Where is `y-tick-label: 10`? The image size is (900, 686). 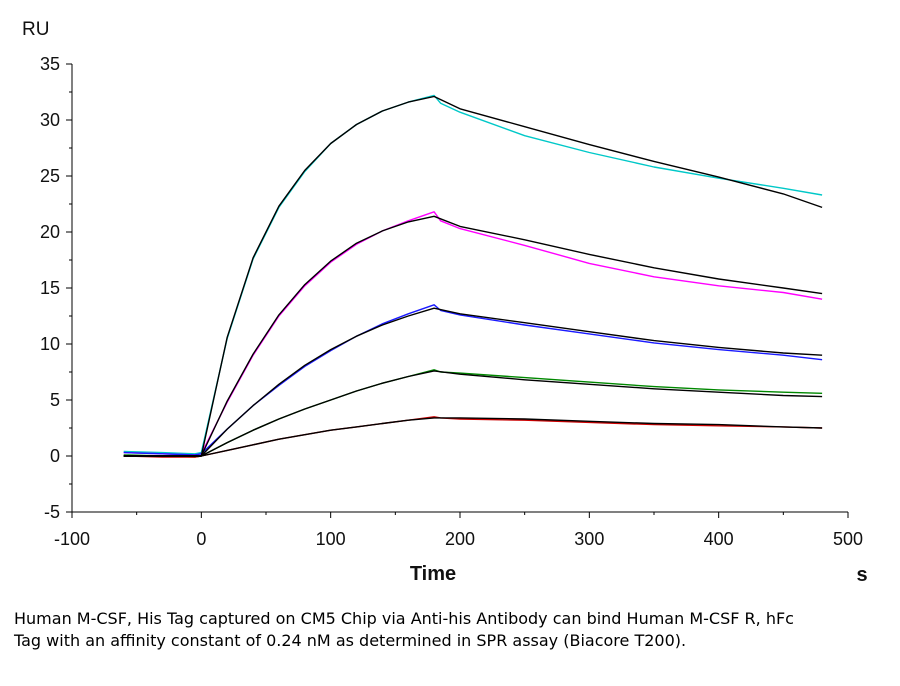
y-tick-label: 10 is located at coordinates (50, 344).